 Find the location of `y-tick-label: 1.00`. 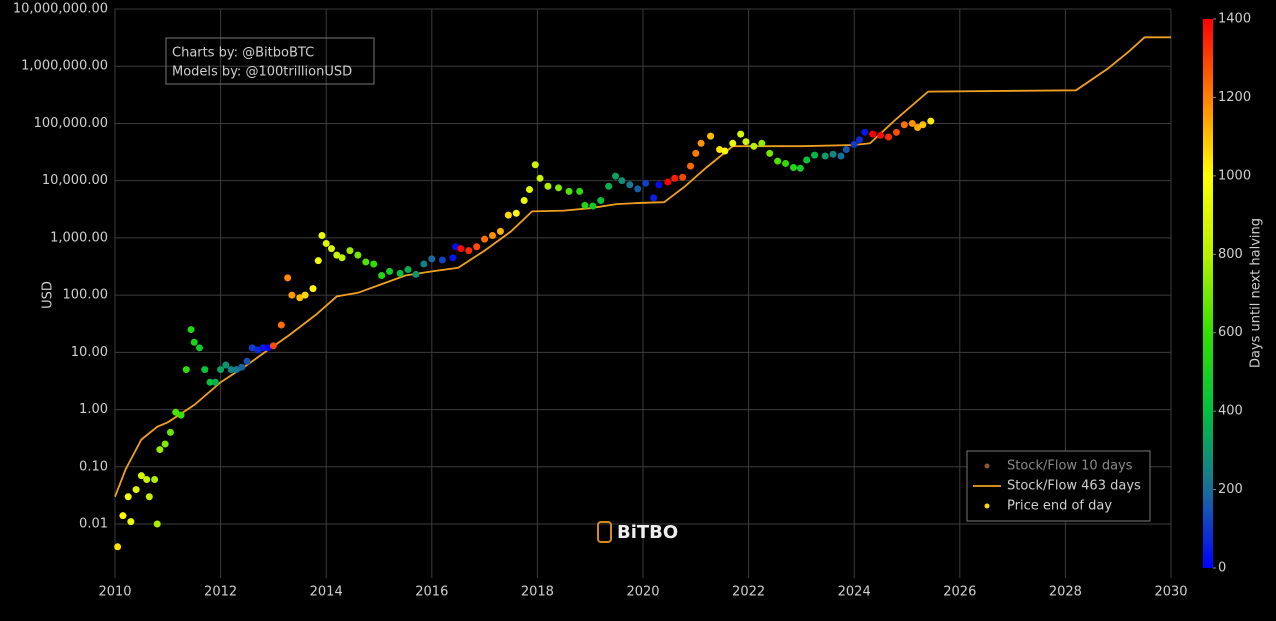

y-tick-label: 1.00 is located at coordinates (93, 409).